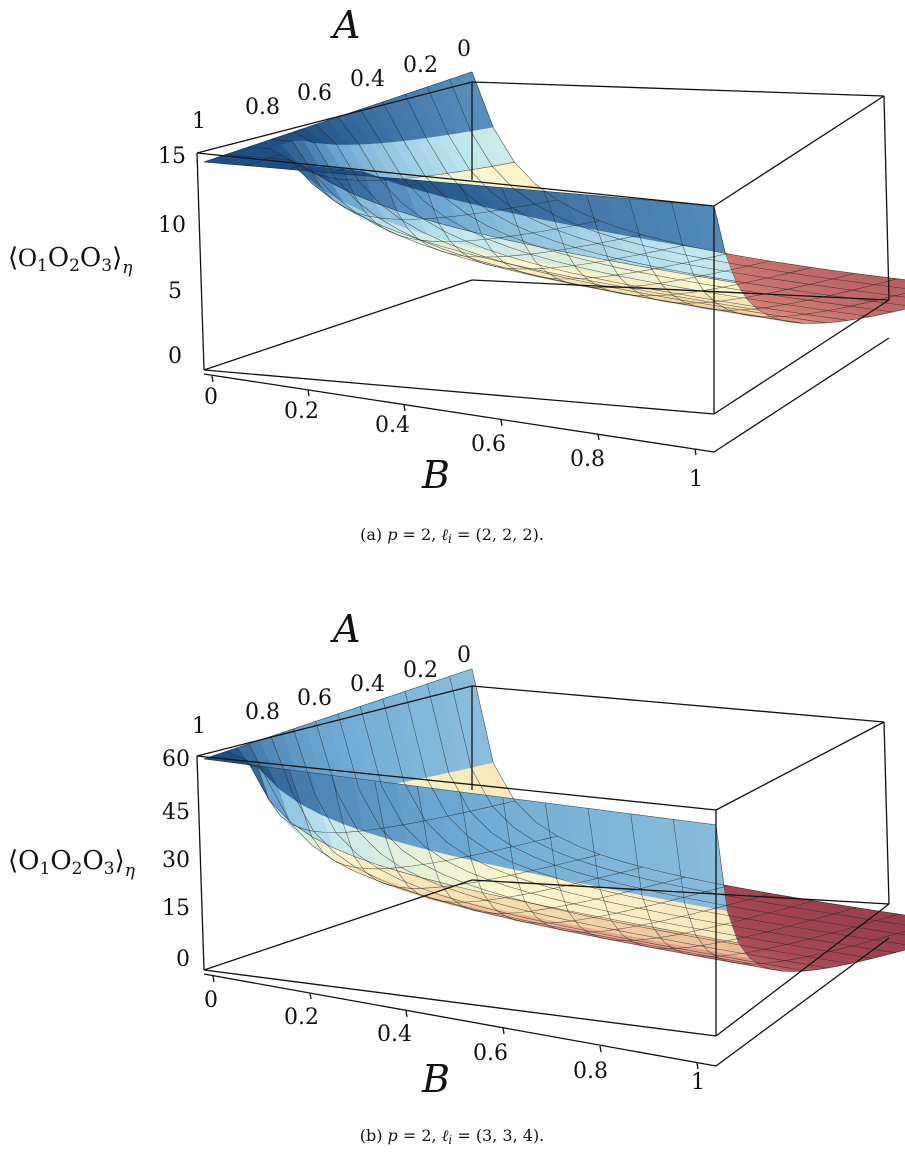 Image resolution: width=905 pixels, height=1153 pixels. What do you see at coordinates (176, 759) in the screenshot?
I see `z-tick-label: 60` at bounding box center [176, 759].